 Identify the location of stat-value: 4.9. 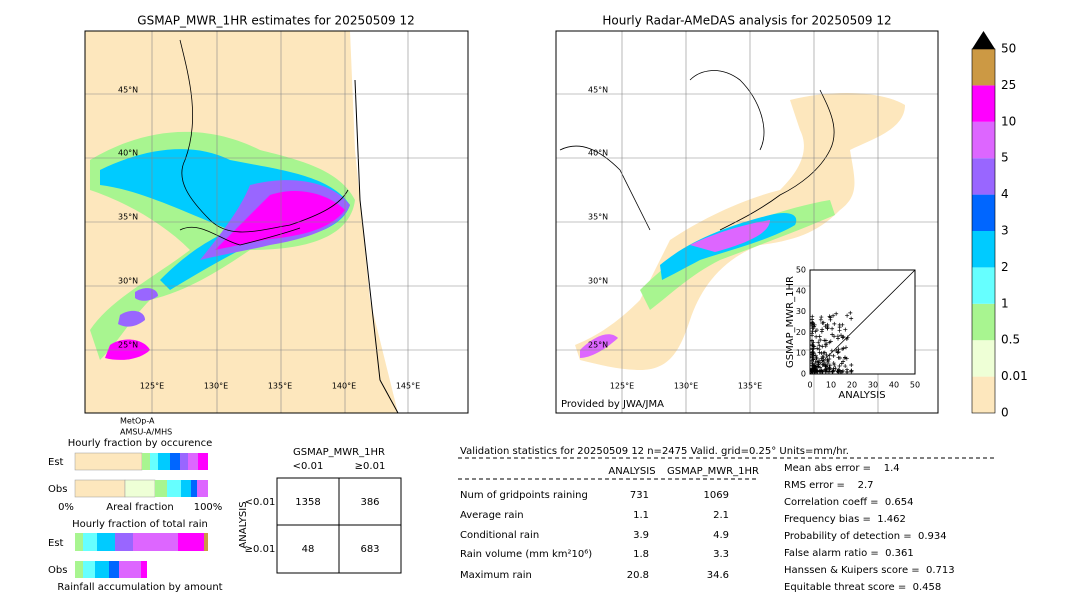
(721, 535).